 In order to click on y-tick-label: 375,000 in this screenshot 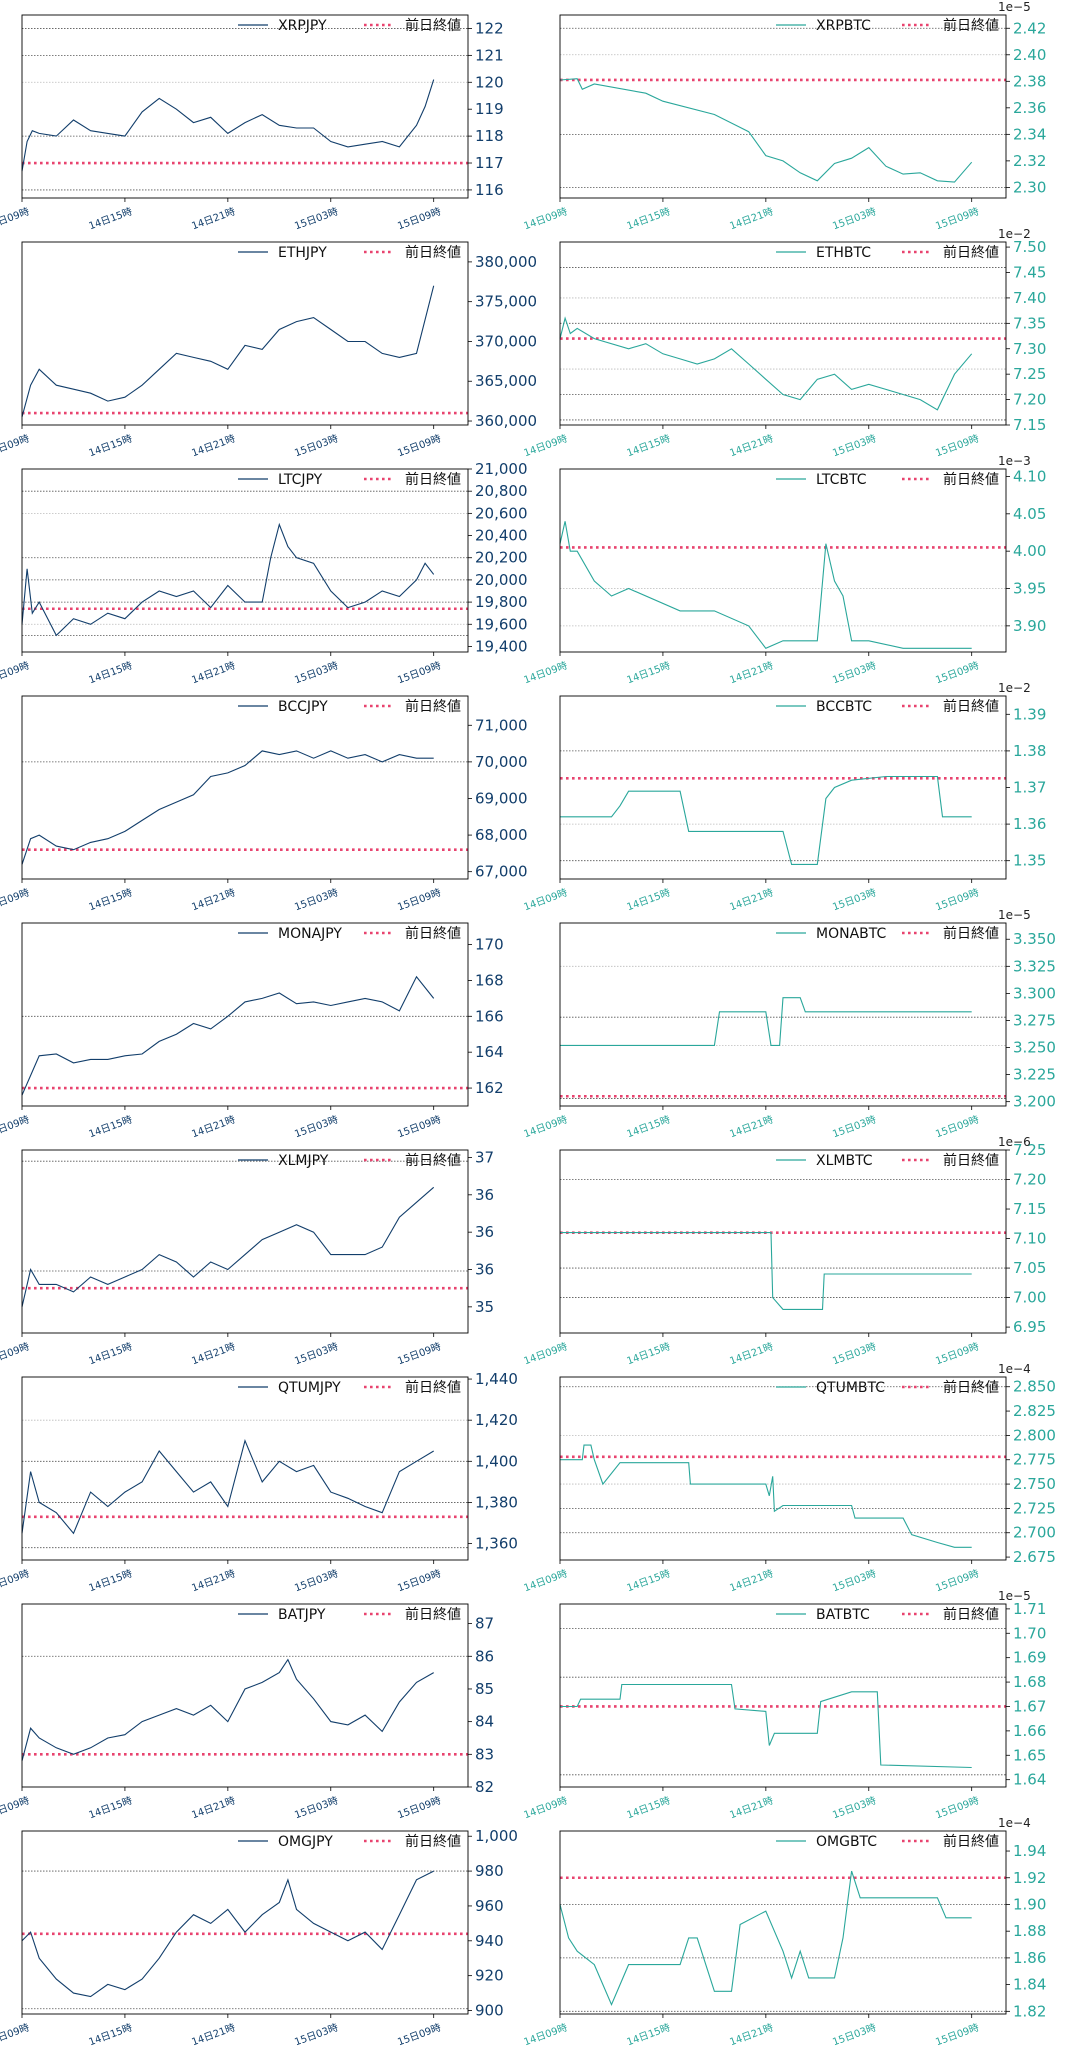, I will do `click(506, 302)`.